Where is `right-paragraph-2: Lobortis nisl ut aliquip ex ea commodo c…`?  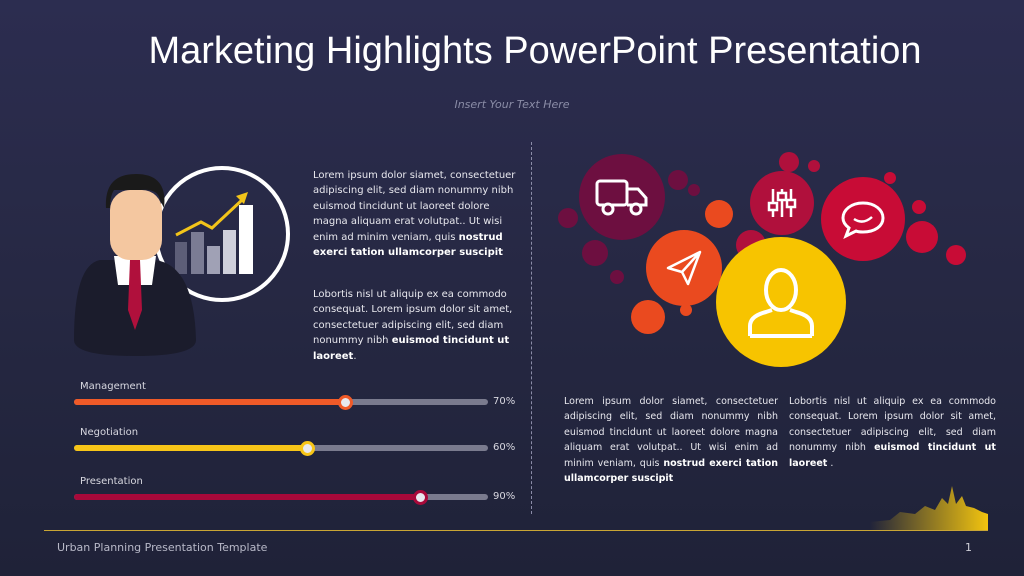 right-paragraph-2: Lobortis nisl ut aliquip ex ea commodo c… is located at coordinates (892, 432).